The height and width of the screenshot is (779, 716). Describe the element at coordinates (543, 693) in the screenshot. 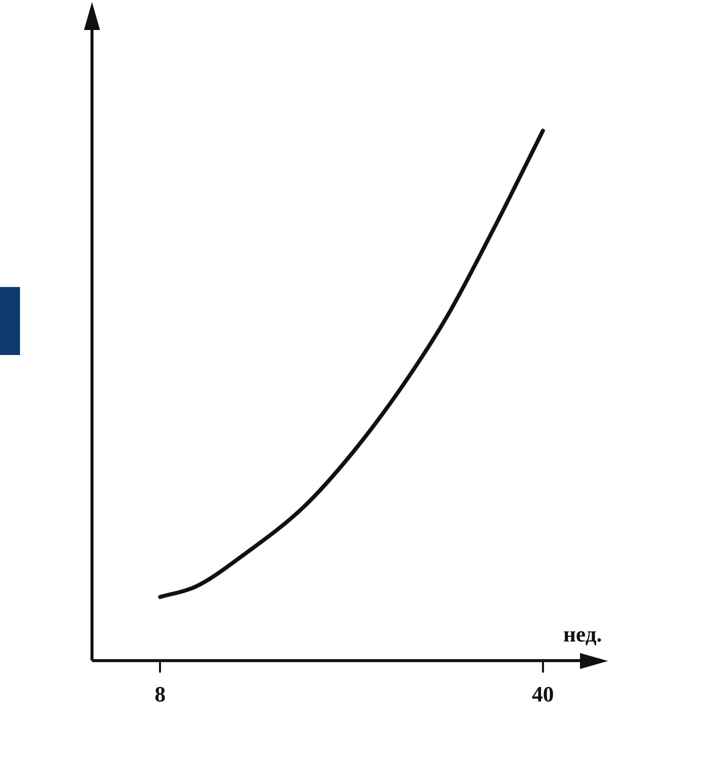

I see `x-tick-label: 40` at that location.